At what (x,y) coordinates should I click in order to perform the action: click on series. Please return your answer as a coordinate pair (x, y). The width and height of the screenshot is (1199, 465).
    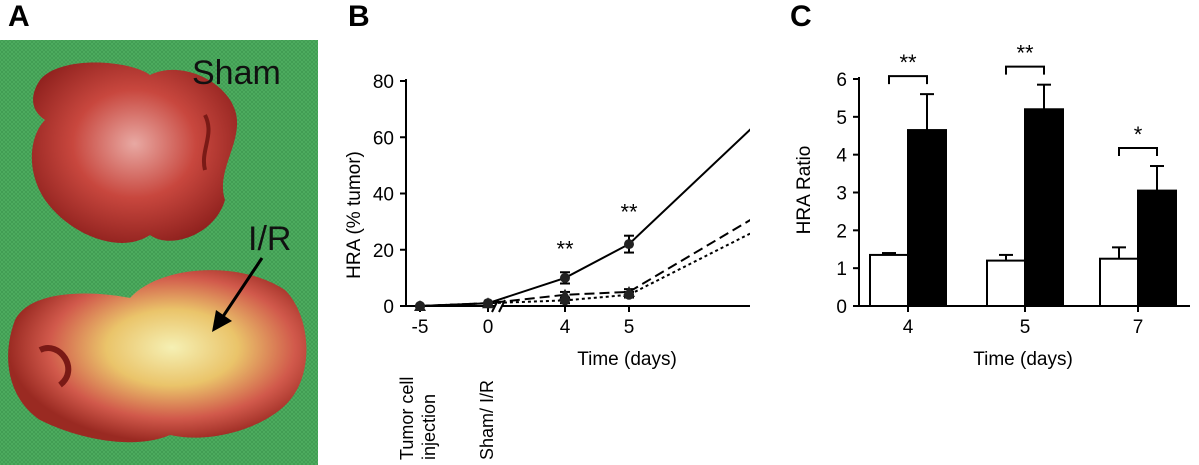
    Looking at the image, I should click on (582, 219).